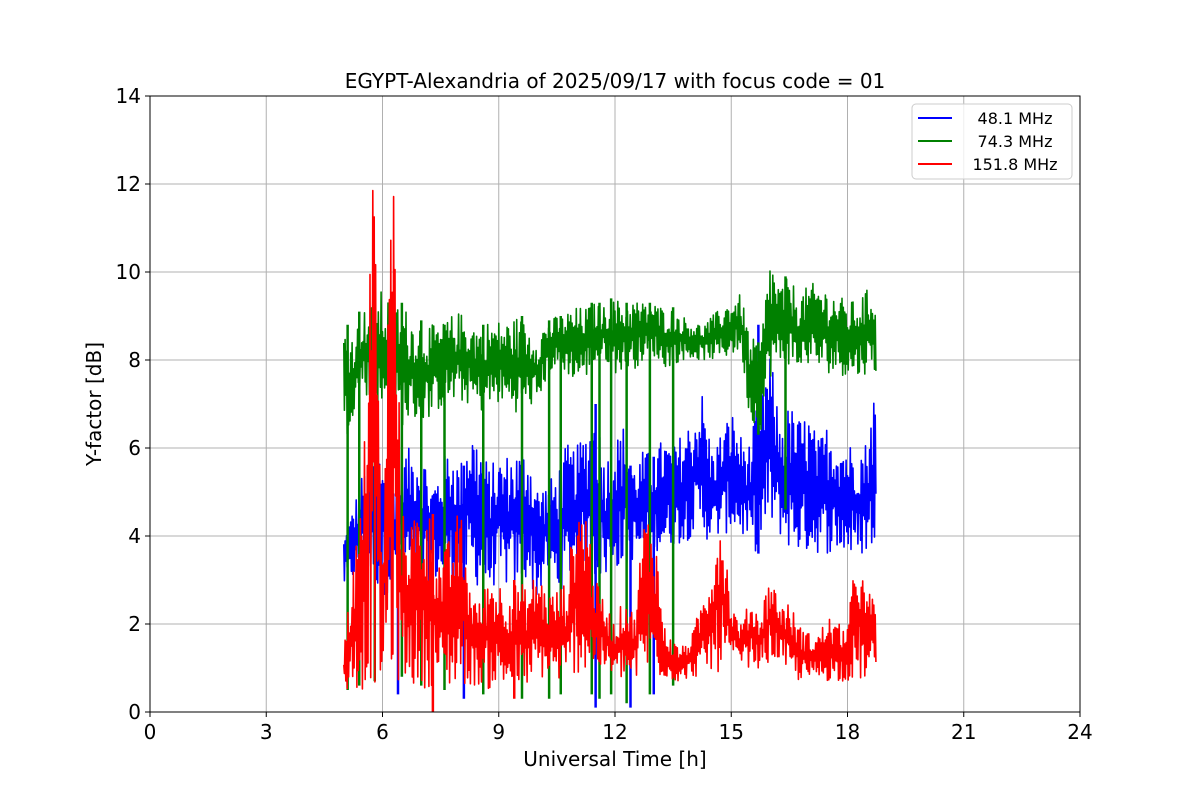  What do you see at coordinates (614, 759) in the screenshot?
I see `x-axis-label: Universal Time [h]` at bounding box center [614, 759].